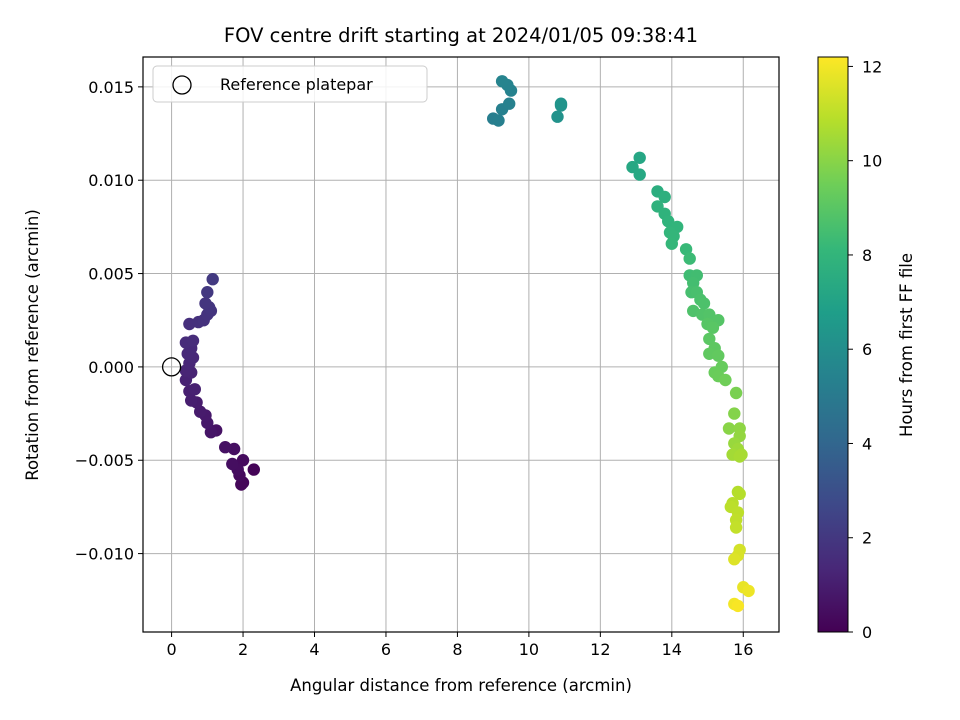  I want to click on y-axis-ticks: −0.010 −0.005 0.000 0.005 0.010 0.015, so click(109, 321).